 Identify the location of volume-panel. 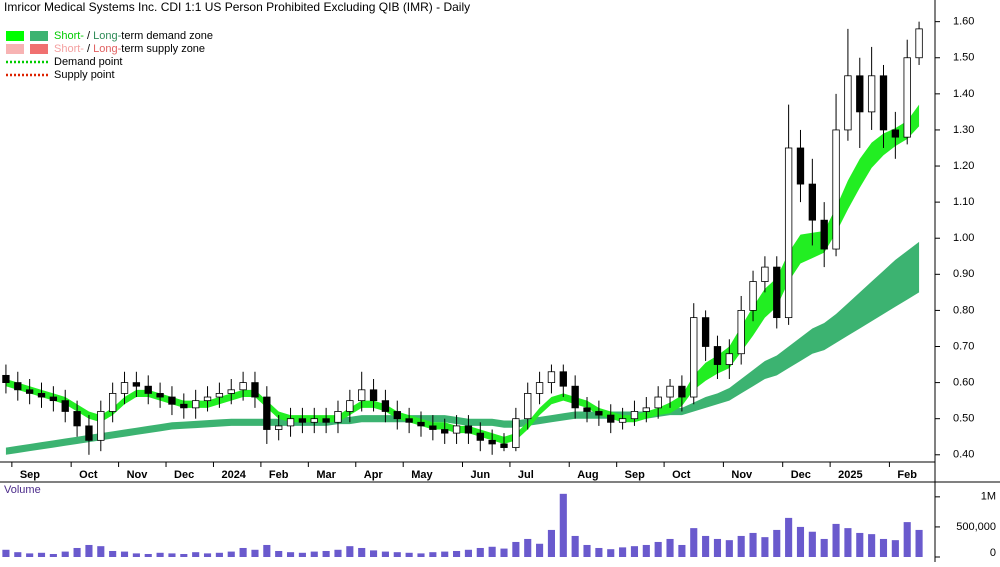
(462, 525).